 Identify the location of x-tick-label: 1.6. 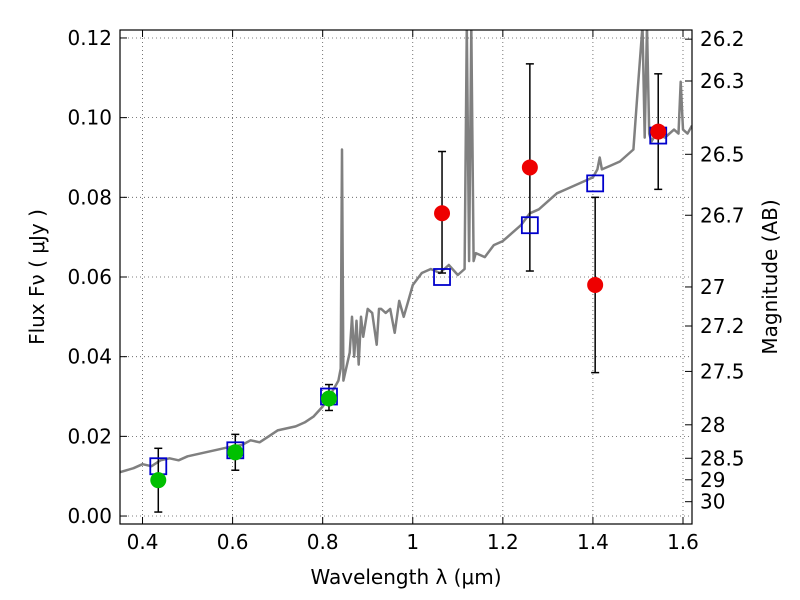
(683, 542).